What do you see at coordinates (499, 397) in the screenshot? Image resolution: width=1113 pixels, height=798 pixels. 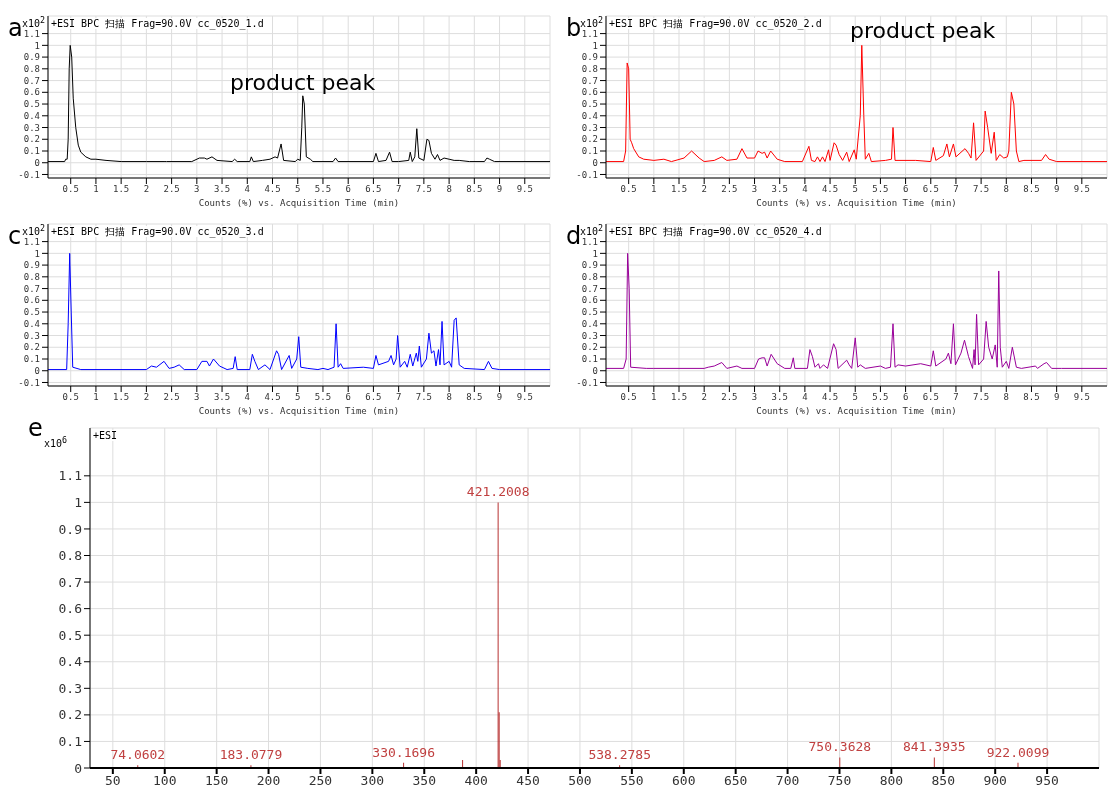 I see `x-tick-label: 9` at bounding box center [499, 397].